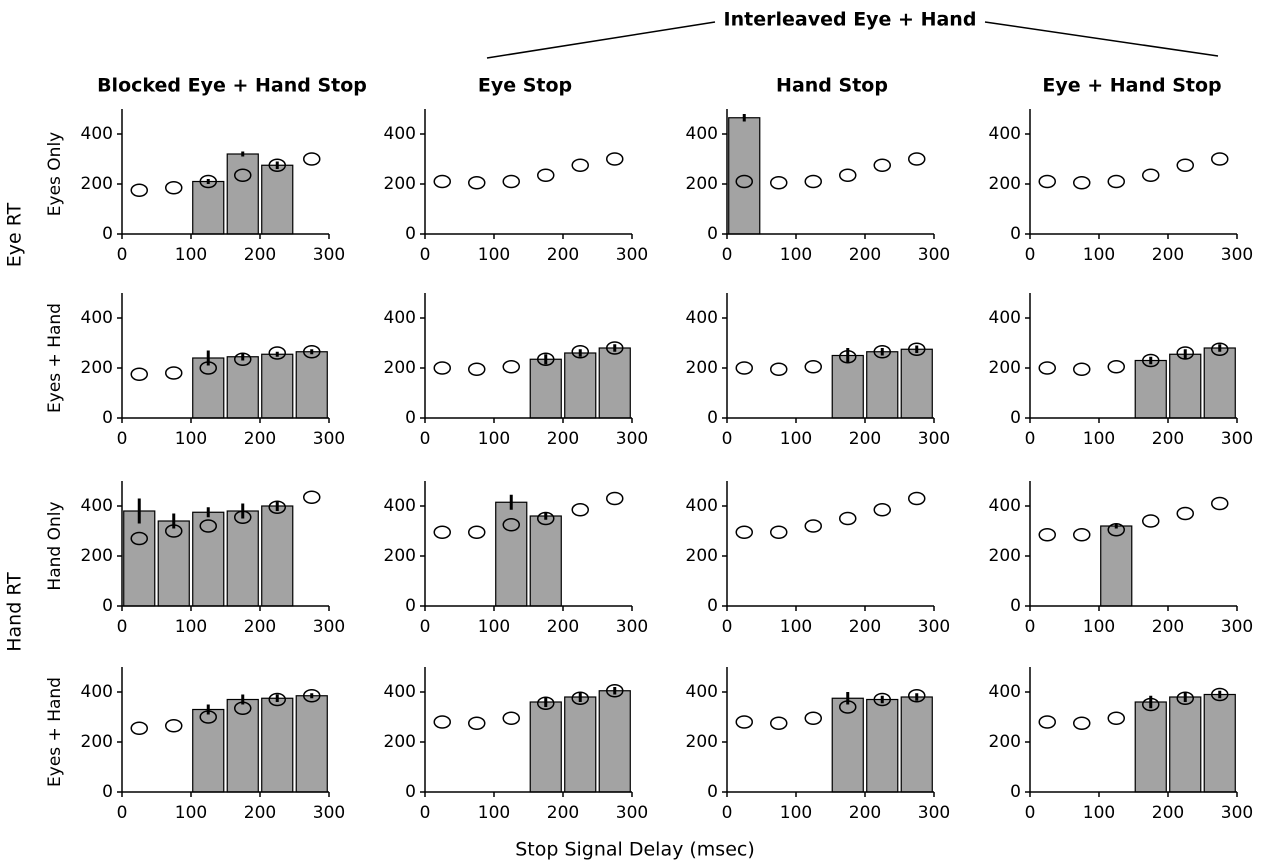 The height and width of the screenshot is (864, 1270). Describe the element at coordinates (525, 86) in the screenshot. I see `column-title: Eye Stop` at that location.